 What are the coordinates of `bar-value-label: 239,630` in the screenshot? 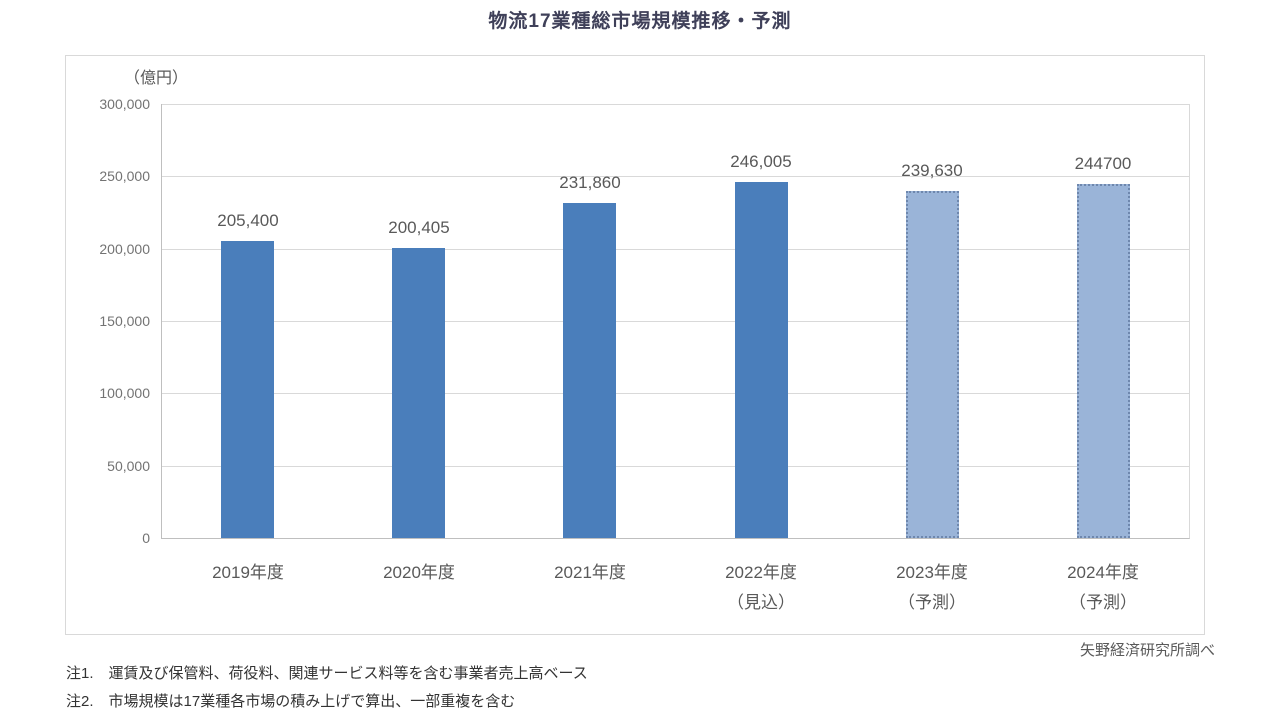 It's located at (932, 170).